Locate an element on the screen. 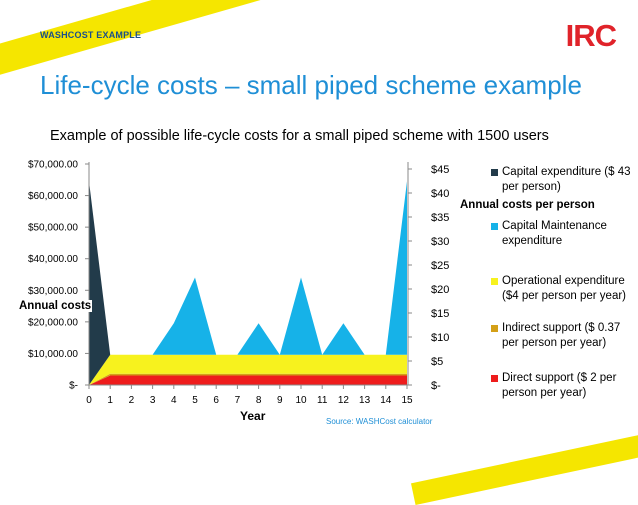  legend-swatch-direct is located at coordinates (494, 378).